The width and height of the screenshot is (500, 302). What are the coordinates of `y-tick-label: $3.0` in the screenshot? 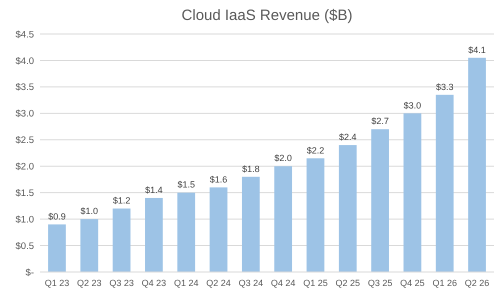 It's located at (25, 114).